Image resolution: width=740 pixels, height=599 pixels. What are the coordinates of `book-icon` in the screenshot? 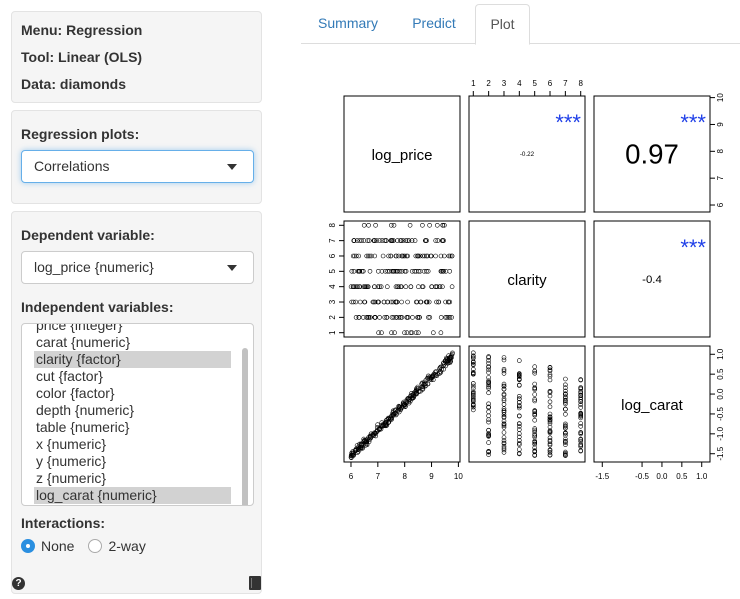 It's located at (255, 583).